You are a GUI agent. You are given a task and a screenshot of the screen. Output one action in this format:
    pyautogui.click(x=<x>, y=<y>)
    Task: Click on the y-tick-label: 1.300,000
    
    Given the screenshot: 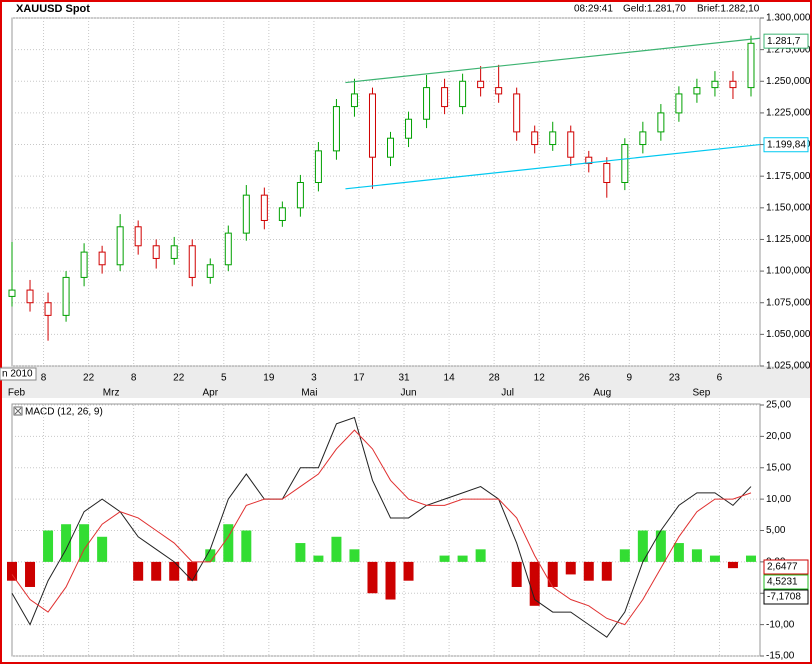 What is the action you would take?
    pyautogui.click(x=788, y=18)
    